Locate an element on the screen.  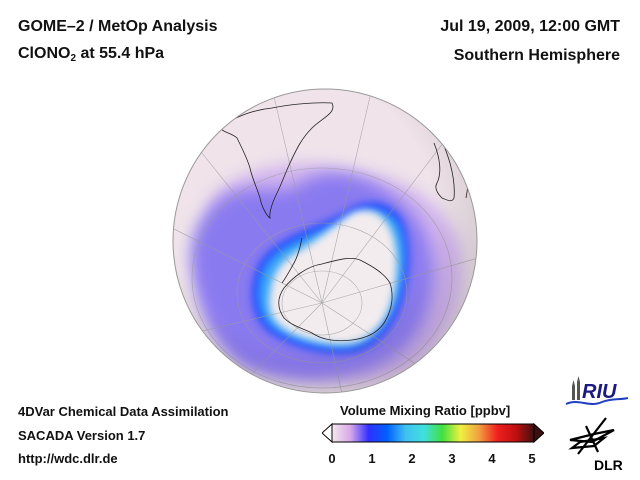
colorbar-gradient is located at coordinates (433, 433).